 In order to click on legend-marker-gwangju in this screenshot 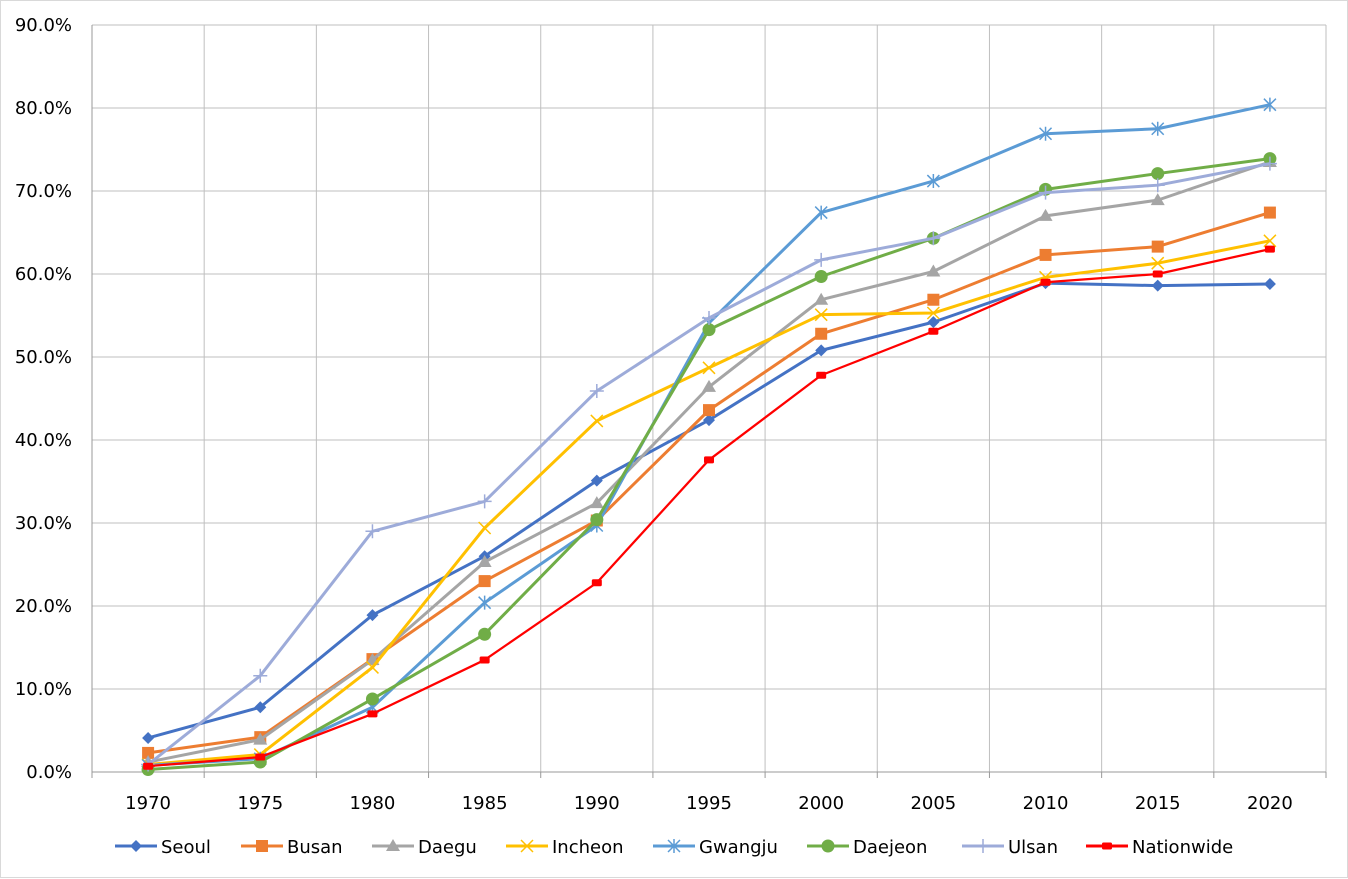, I will do `click(674, 846)`.